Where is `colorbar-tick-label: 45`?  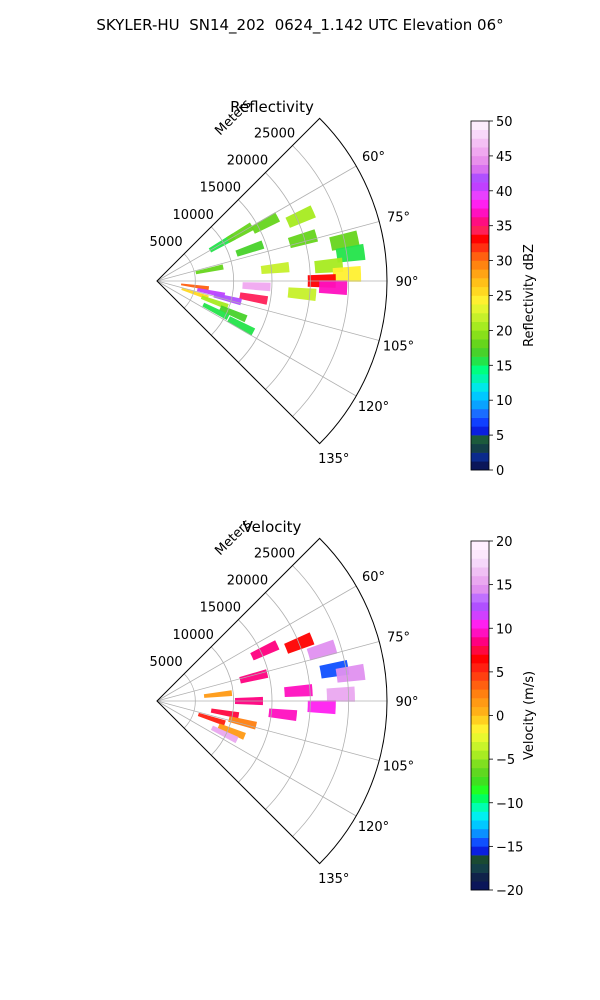 colorbar-tick-label: 45 is located at coordinates (504, 157).